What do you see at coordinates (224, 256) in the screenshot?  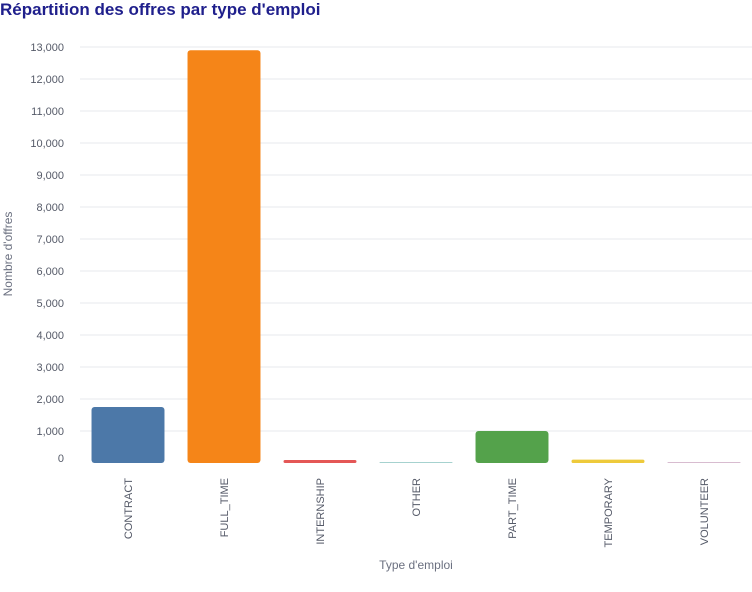 I see `bar-full-time` at bounding box center [224, 256].